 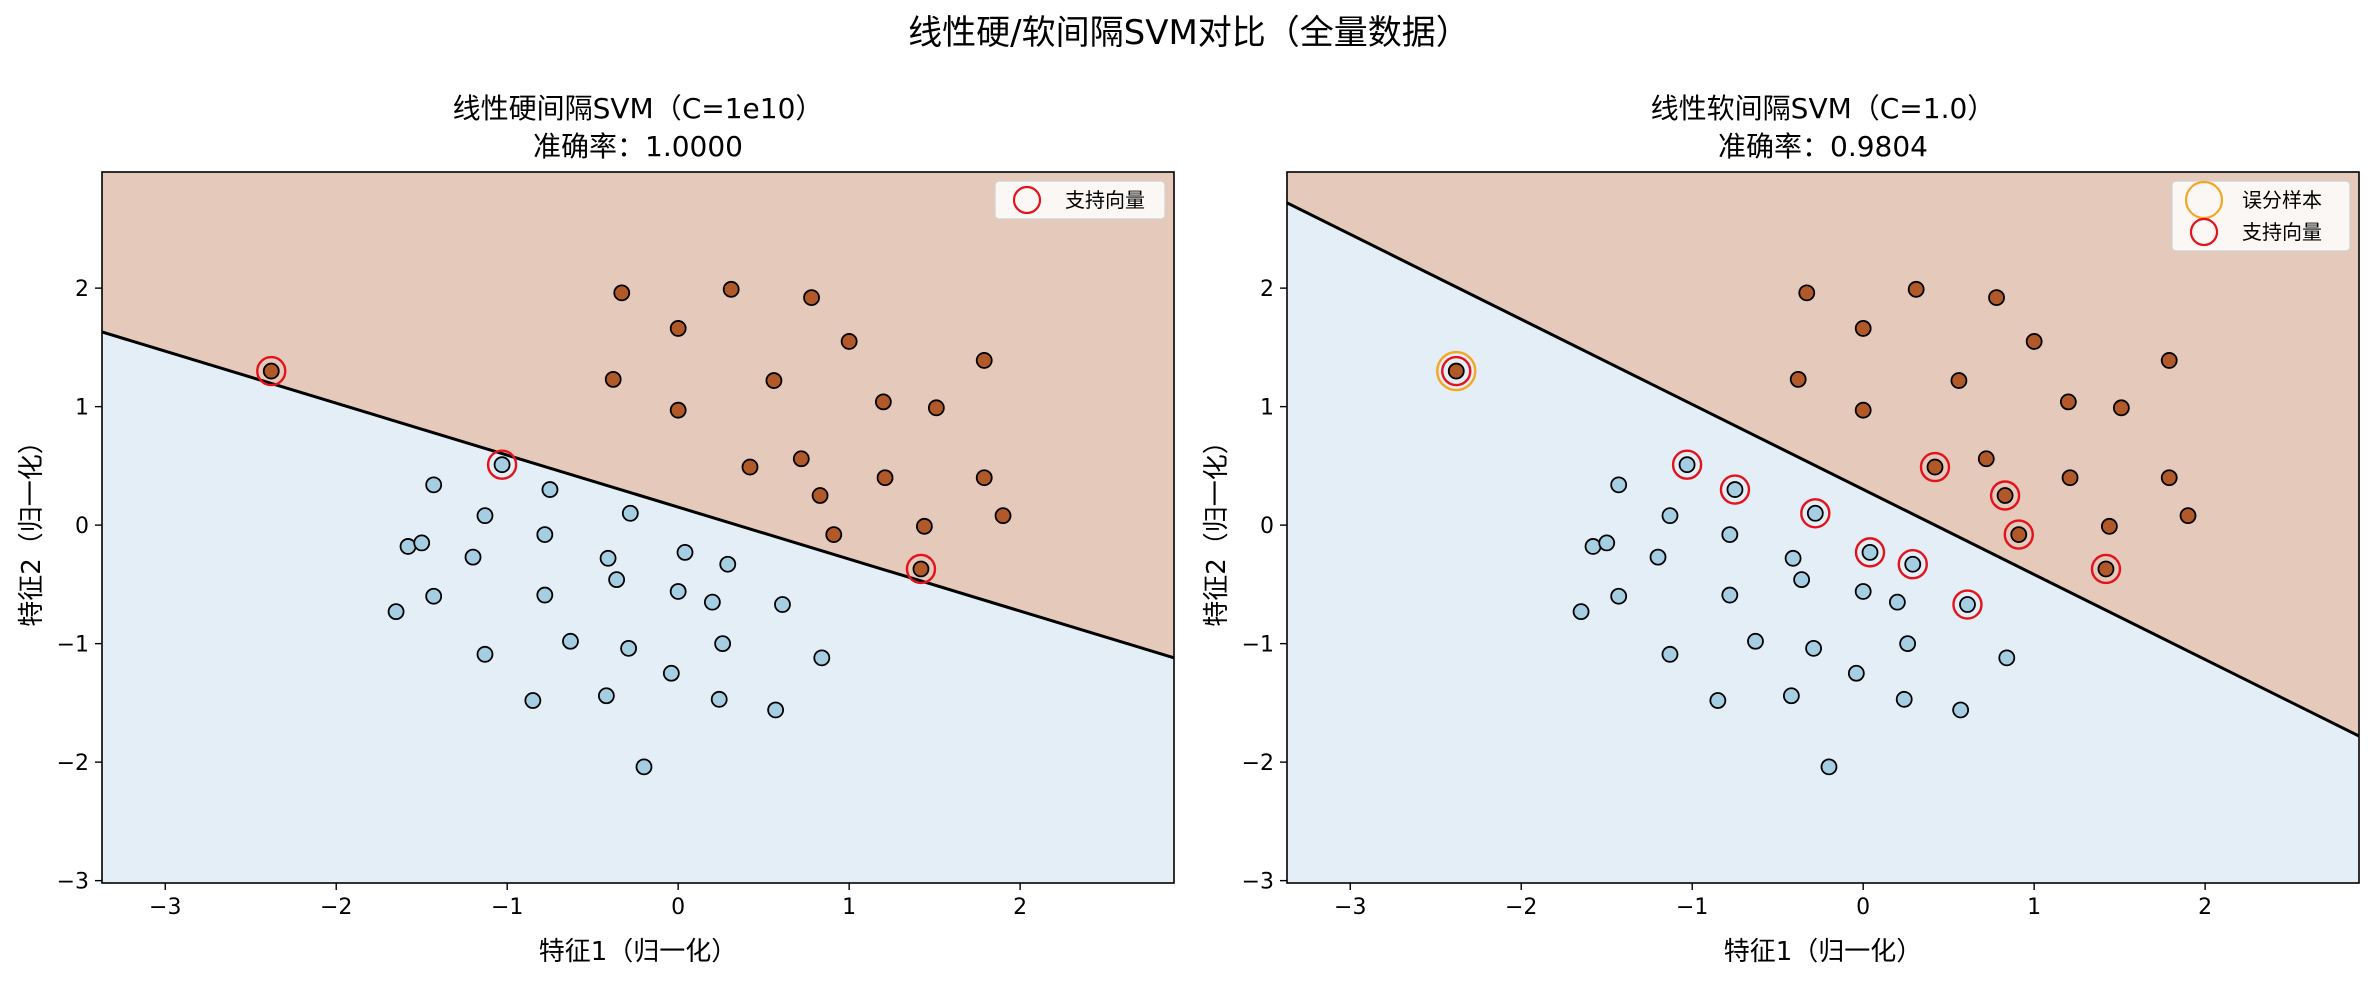 I want to click on y-tick-label: −3, so click(x=73, y=882).